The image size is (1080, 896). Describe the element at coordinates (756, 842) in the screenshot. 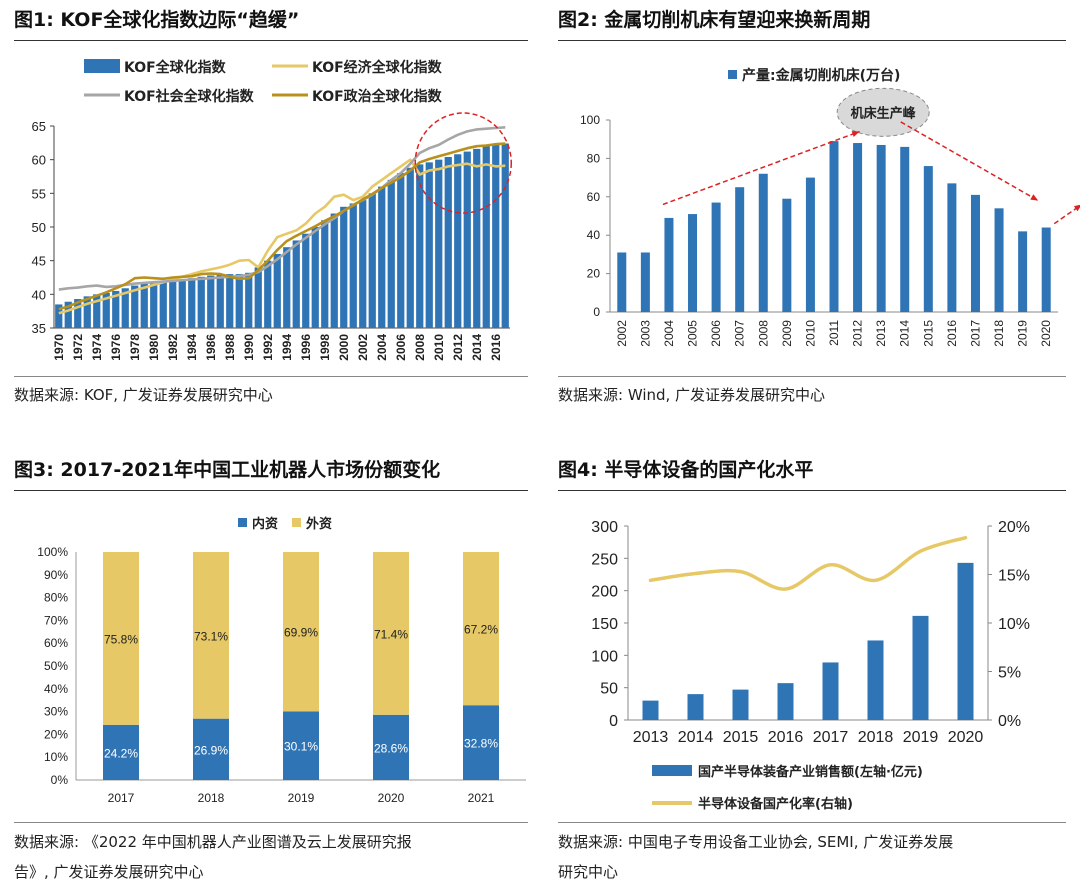

I see `source-note-line1: 数据来源: 中国电子专用设备工业协会, SEMI, 广发证券发展` at that location.